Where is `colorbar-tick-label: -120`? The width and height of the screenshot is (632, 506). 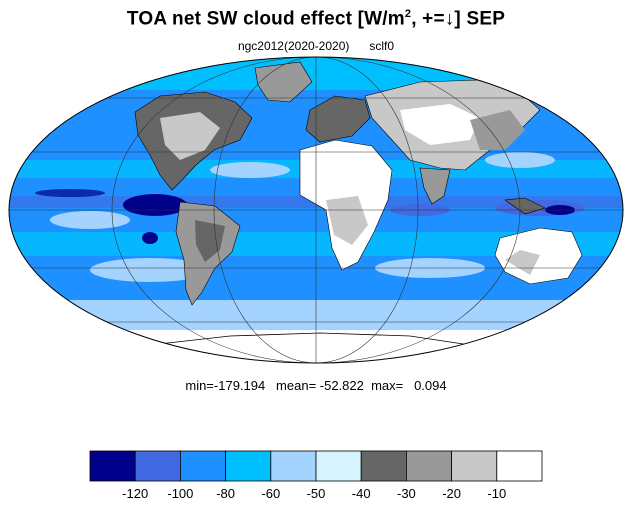 colorbar-tick-label: -120 is located at coordinates (135, 493).